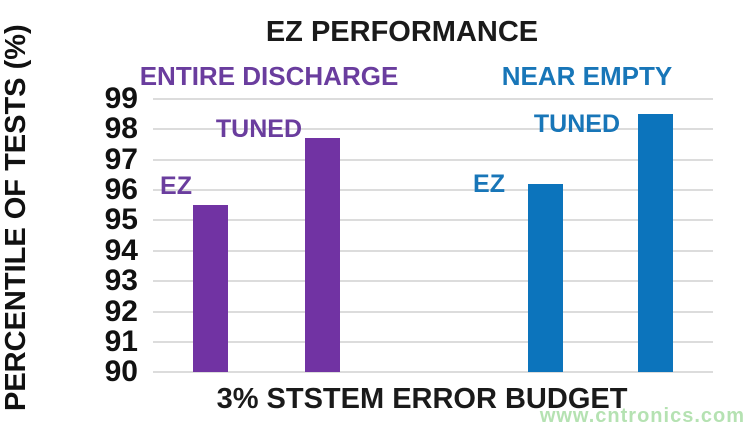  What do you see at coordinates (576, 124) in the screenshot?
I see `bar-label-near-tuned: TUNED` at bounding box center [576, 124].